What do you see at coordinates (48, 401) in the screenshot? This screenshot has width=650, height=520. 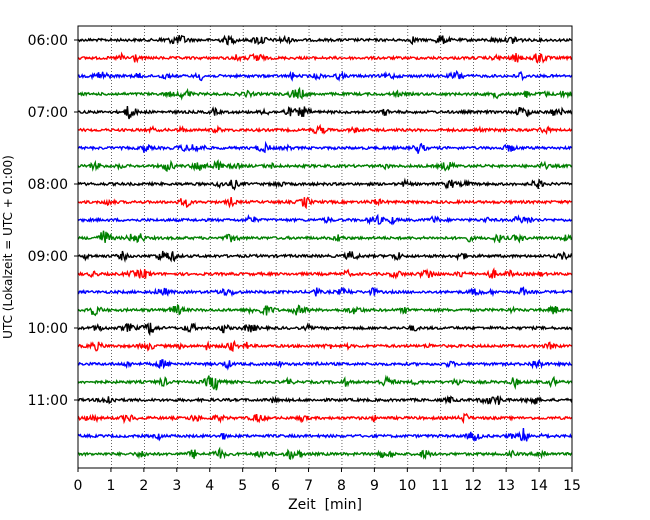 I see `y-tick-label: 11:00` at bounding box center [48, 401].